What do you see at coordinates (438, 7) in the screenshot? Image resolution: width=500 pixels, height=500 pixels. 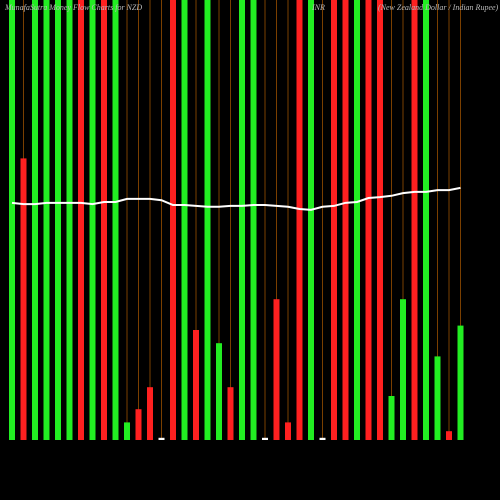 I see `chart-subtitle: (New Zealand Dollar / Indian Rupee)` at bounding box center [438, 7].